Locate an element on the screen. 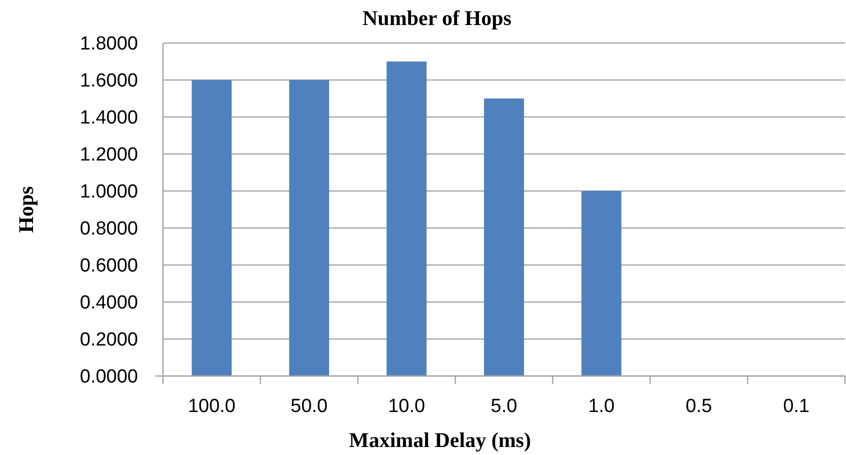  y-axis-title: Hops is located at coordinates (26, 209).